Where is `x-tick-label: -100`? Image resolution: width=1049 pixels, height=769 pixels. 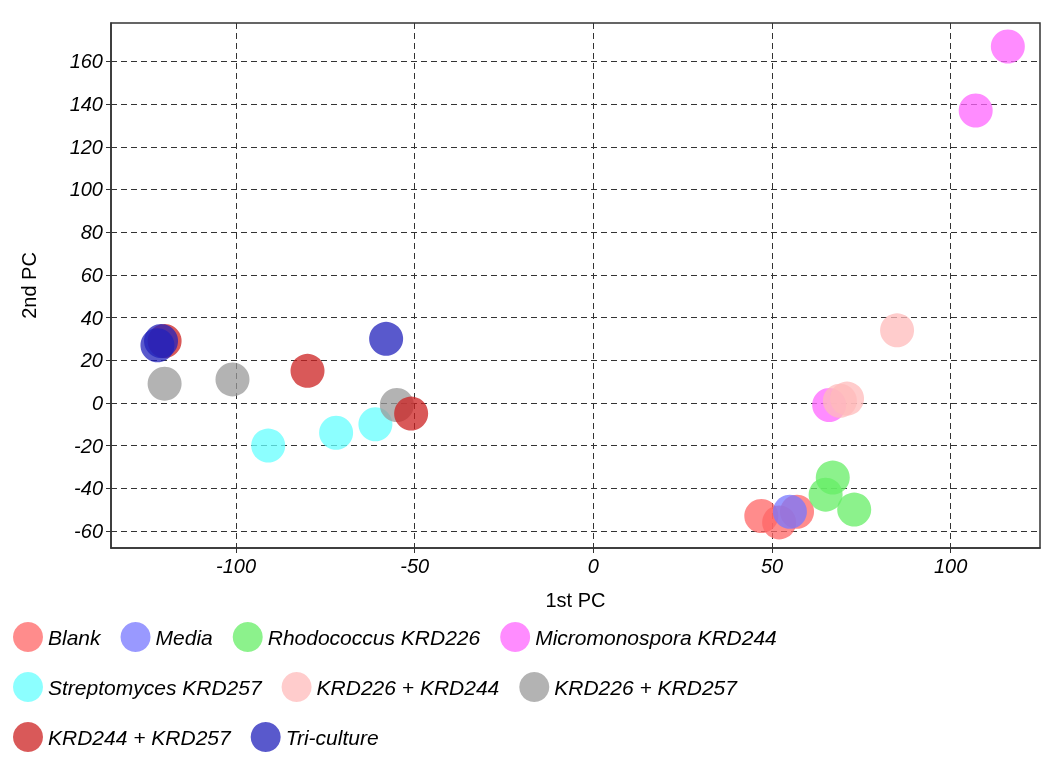
x-tick-label: -100 is located at coordinates (236, 566).